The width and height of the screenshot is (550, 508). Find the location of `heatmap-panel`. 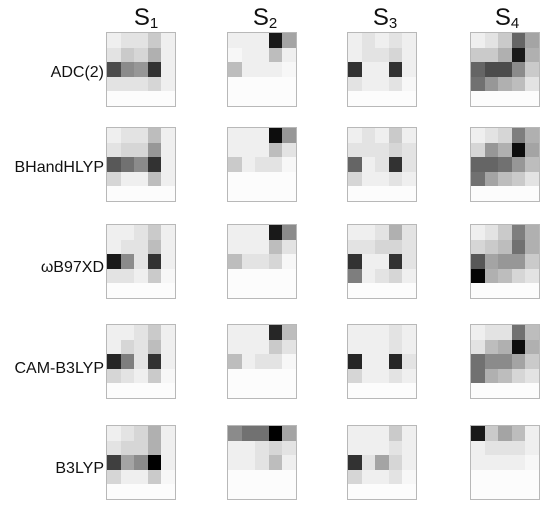

heatmap-panel is located at coordinates (141, 164).